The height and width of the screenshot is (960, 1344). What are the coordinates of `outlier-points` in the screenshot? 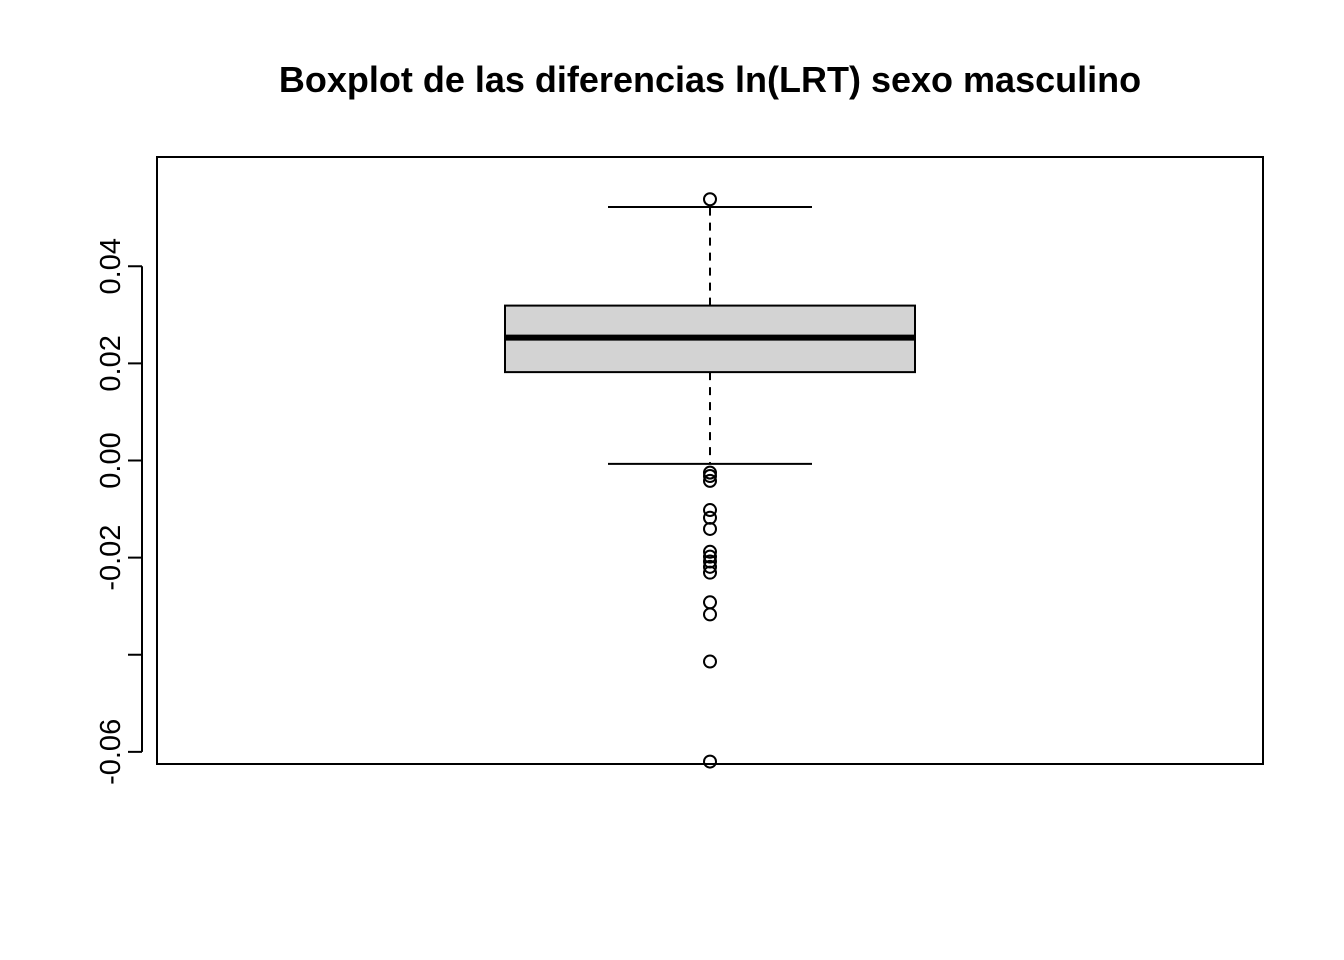 It's located at (710, 480).